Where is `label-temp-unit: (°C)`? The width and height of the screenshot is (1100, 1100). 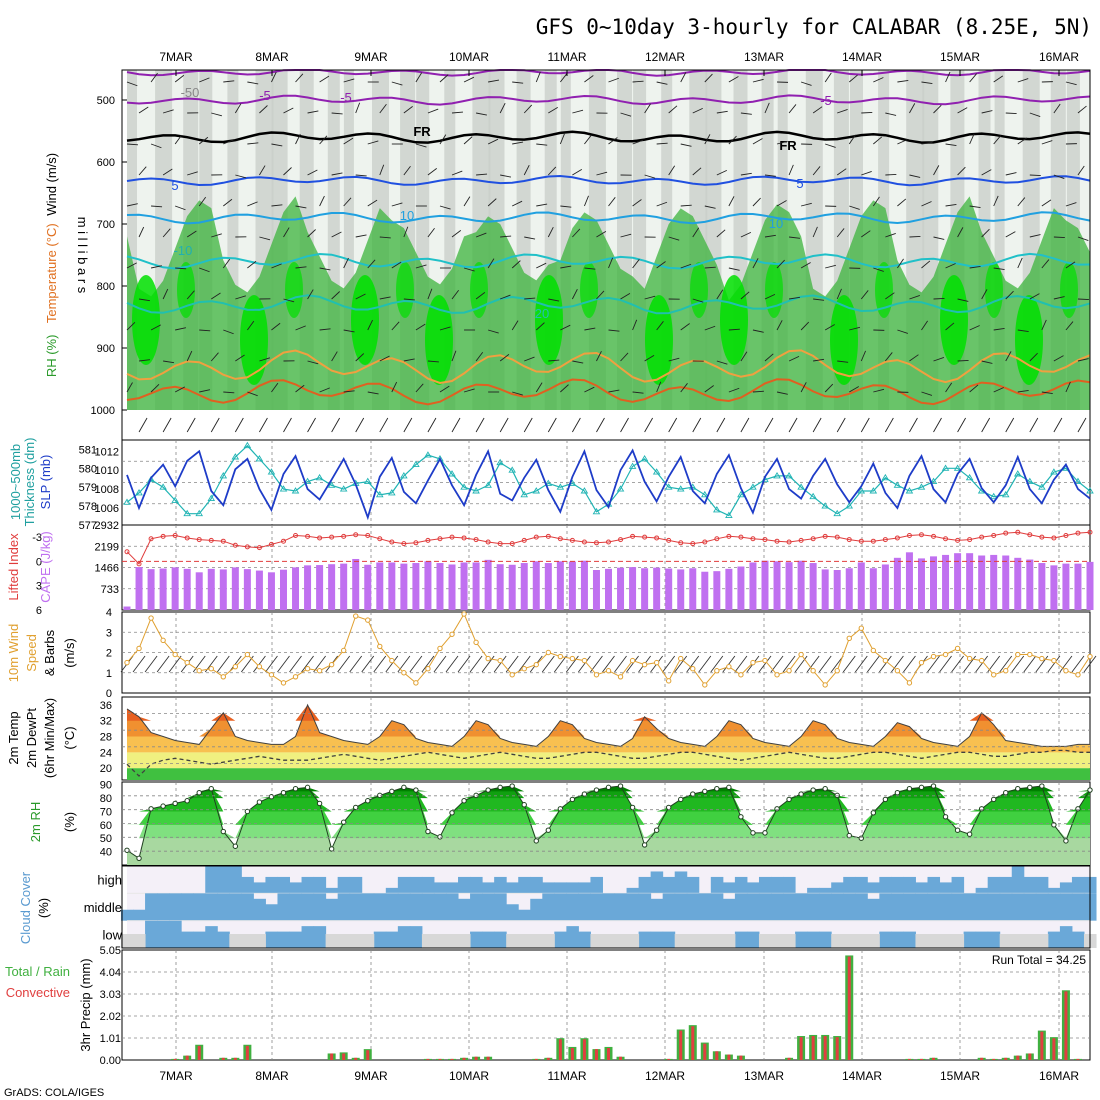
label-temp-unit: (°C) is located at coordinates (69, 737).